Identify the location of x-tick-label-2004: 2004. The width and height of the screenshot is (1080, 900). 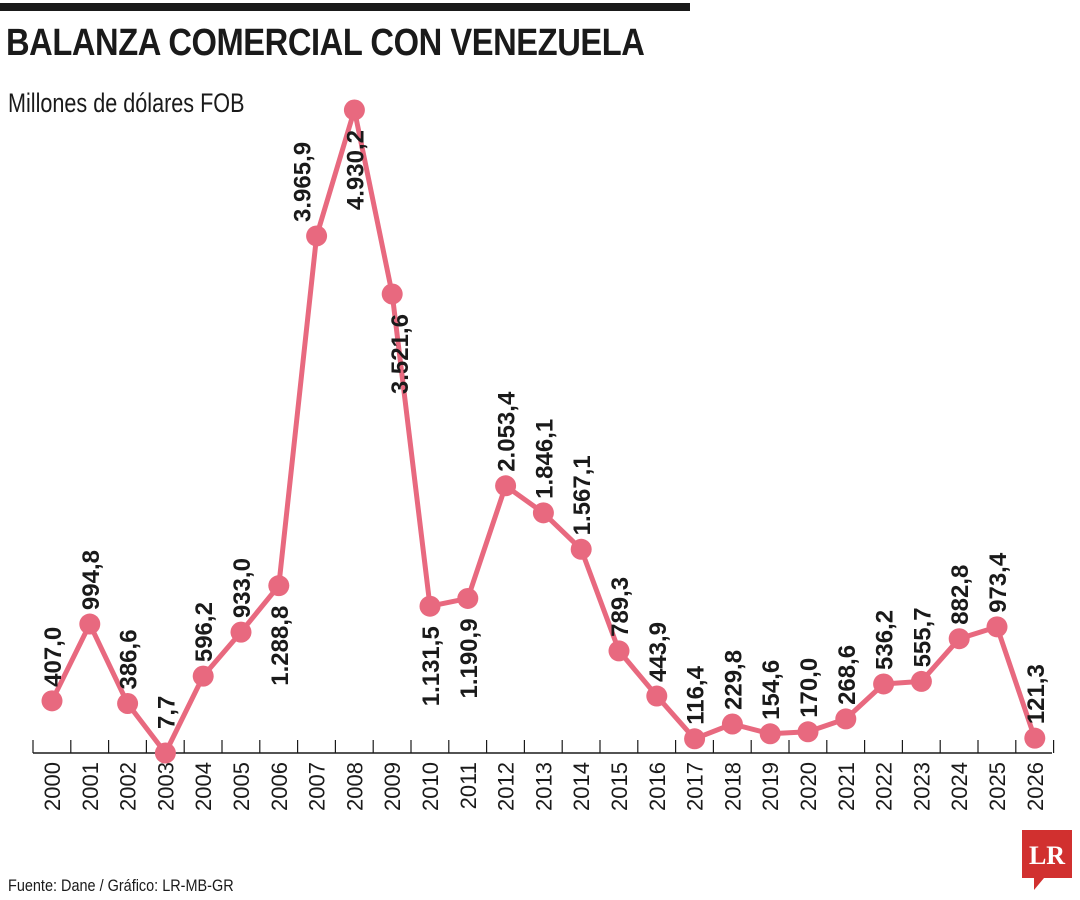
(203, 786).